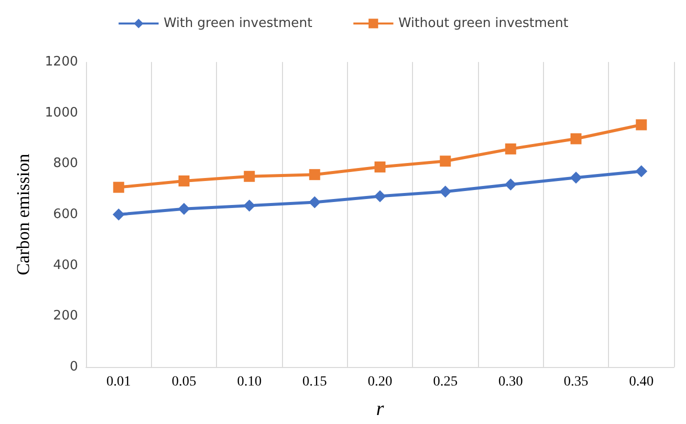  Describe the element at coordinates (380, 382) in the screenshot. I see `x-tick-label: 0.20` at that location.